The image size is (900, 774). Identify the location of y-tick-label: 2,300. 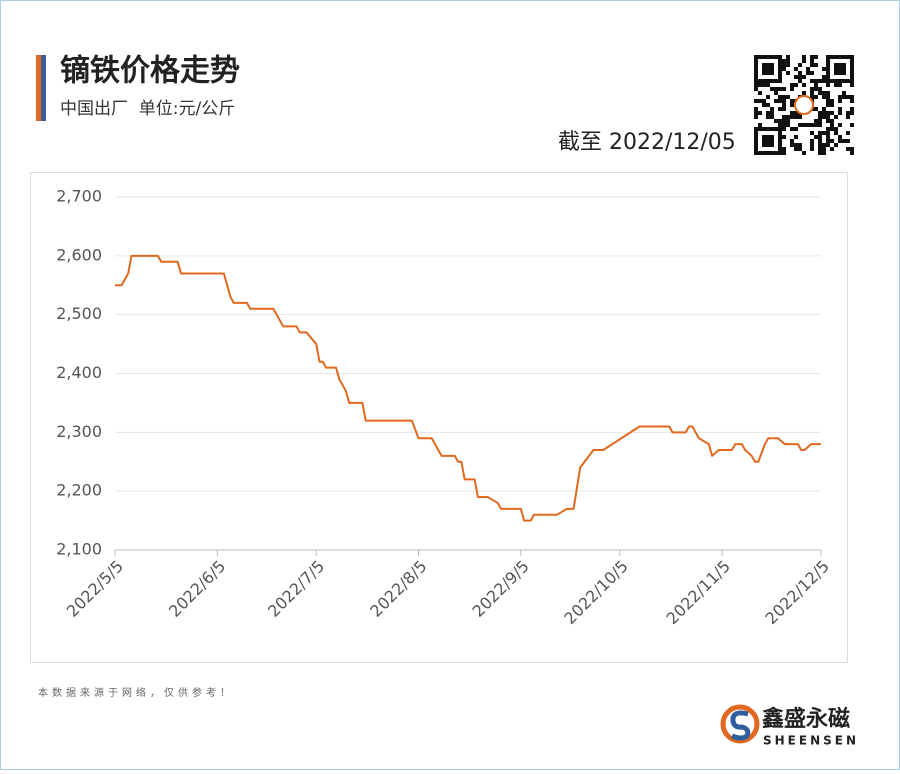
(79, 431).